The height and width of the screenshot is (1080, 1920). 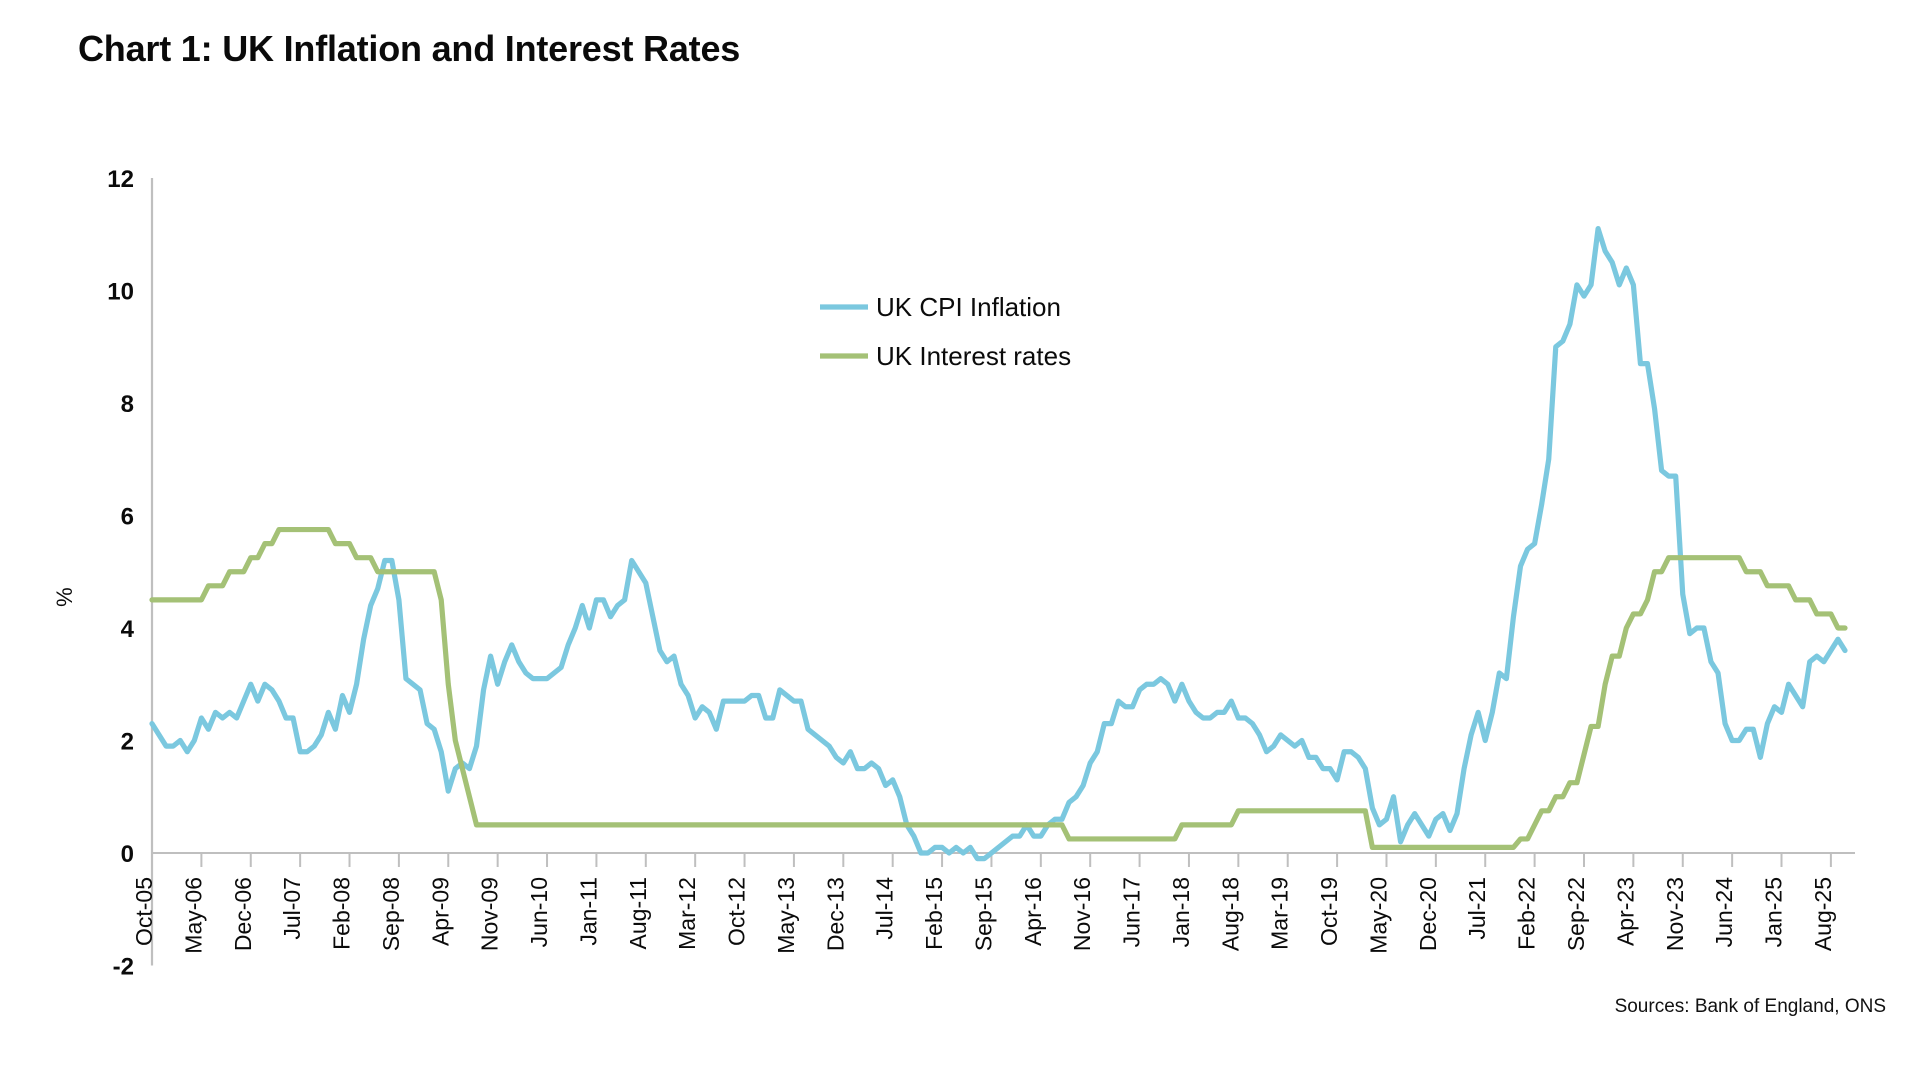 I want to click on chart-legend: UK CPI Inflation UK Interest rates, so click(x=945, y=331).